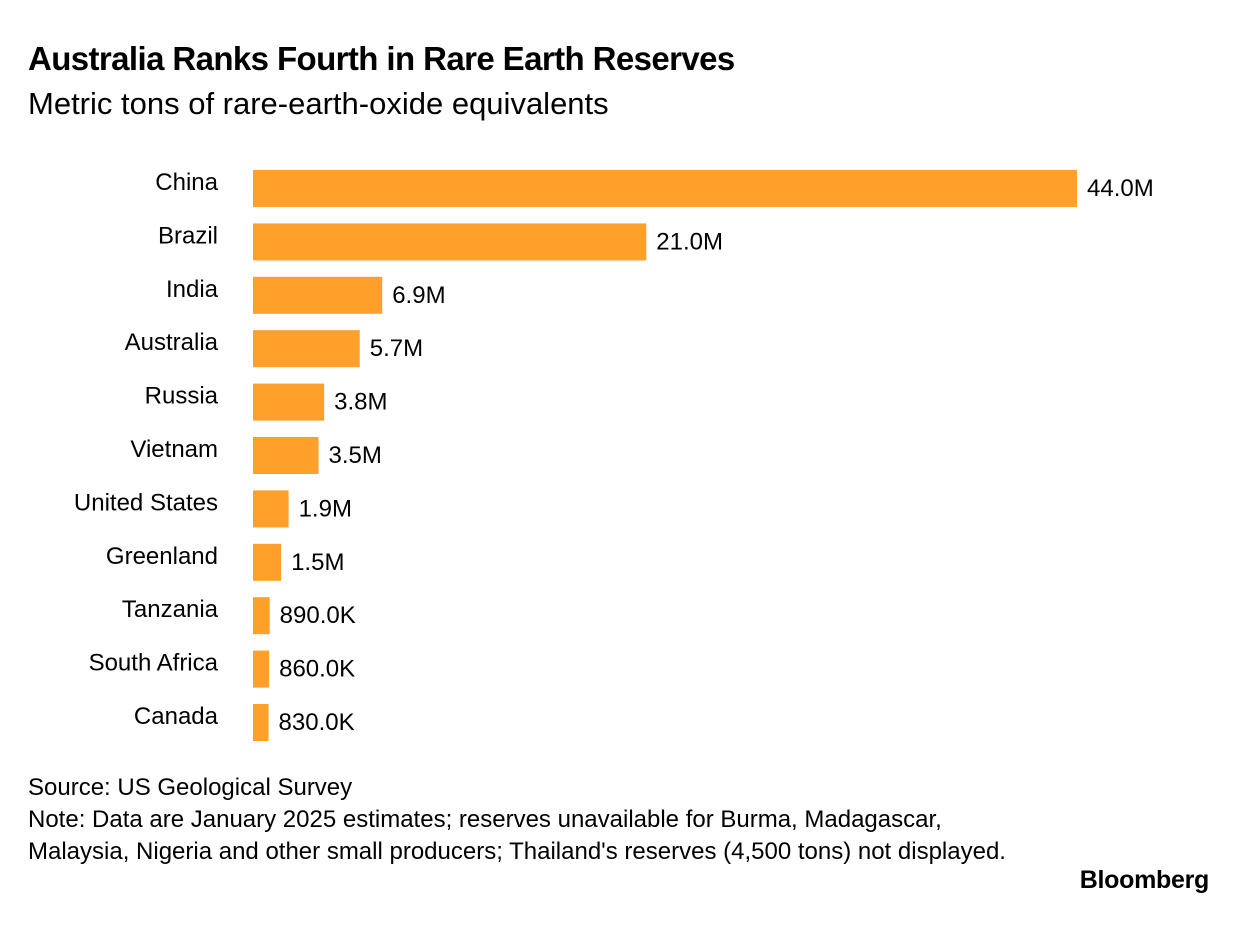  Describe the element at coordinates (154, 663) in the screenshot. I see `category-label: South Africa` at that location.